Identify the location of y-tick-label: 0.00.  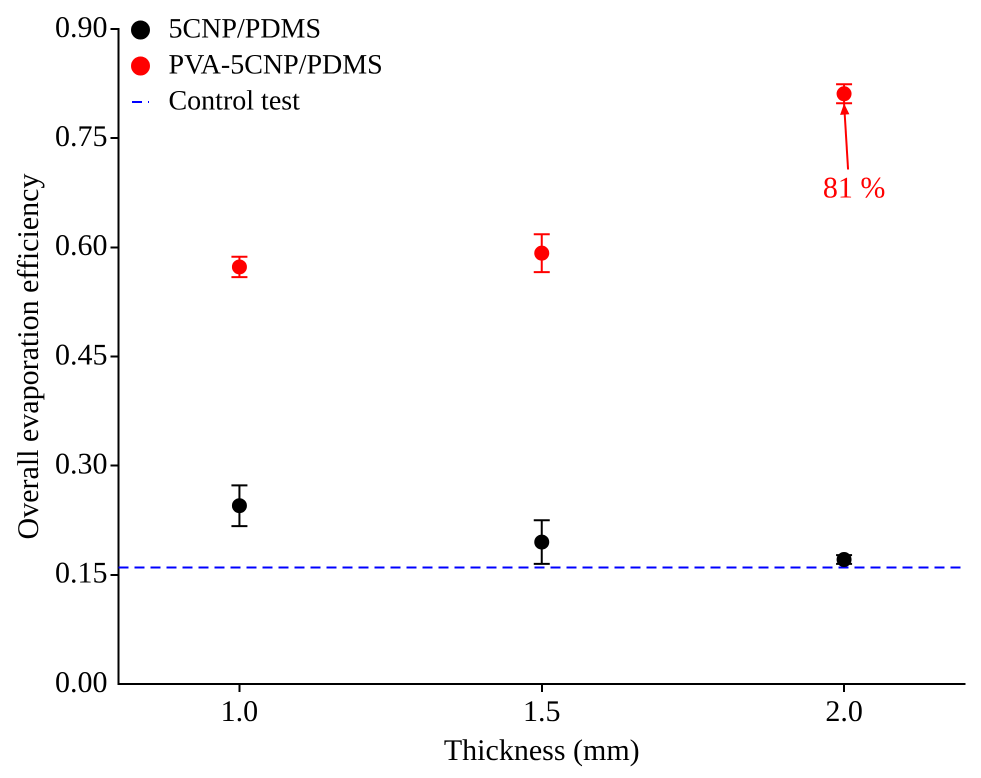
(81, 682).